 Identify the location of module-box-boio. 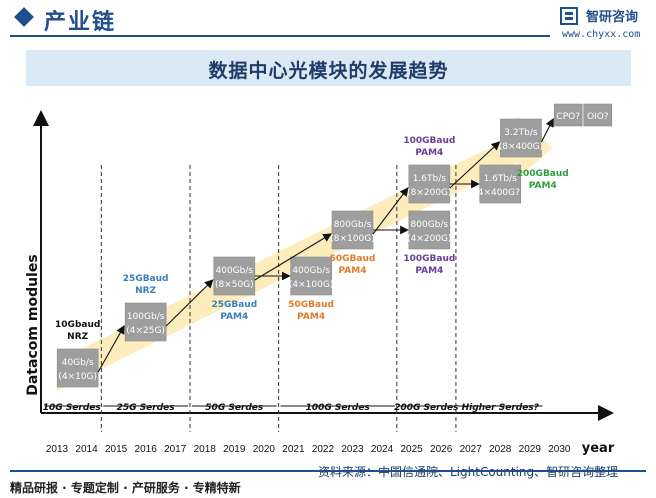
(598, 115).